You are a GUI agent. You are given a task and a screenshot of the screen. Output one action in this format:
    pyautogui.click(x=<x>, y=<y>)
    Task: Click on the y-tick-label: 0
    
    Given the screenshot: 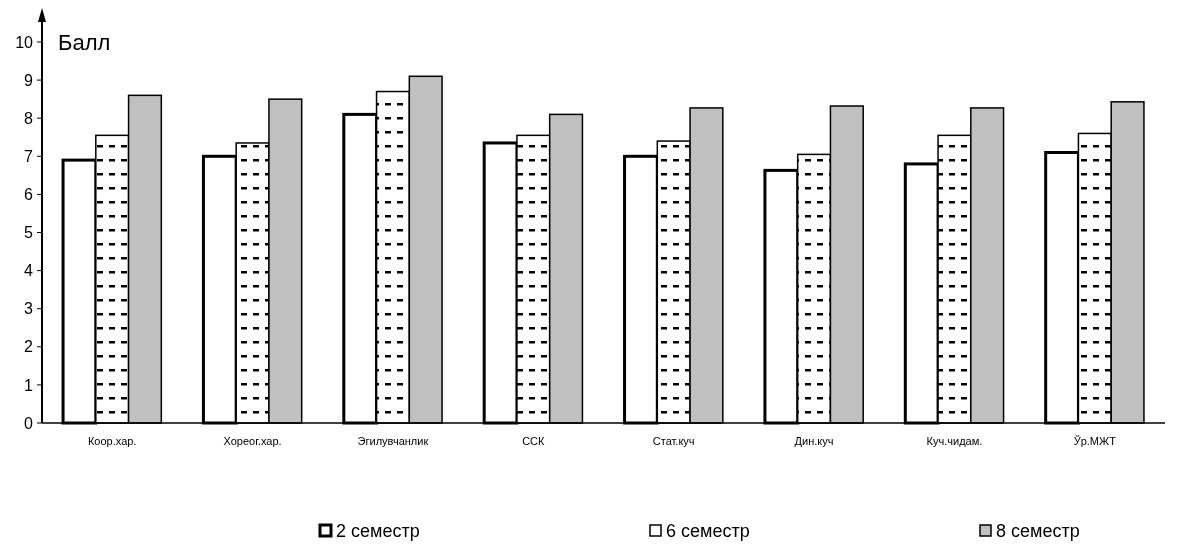 What is the action you would take?
    pyautogui.click(x=29, y=423)
    